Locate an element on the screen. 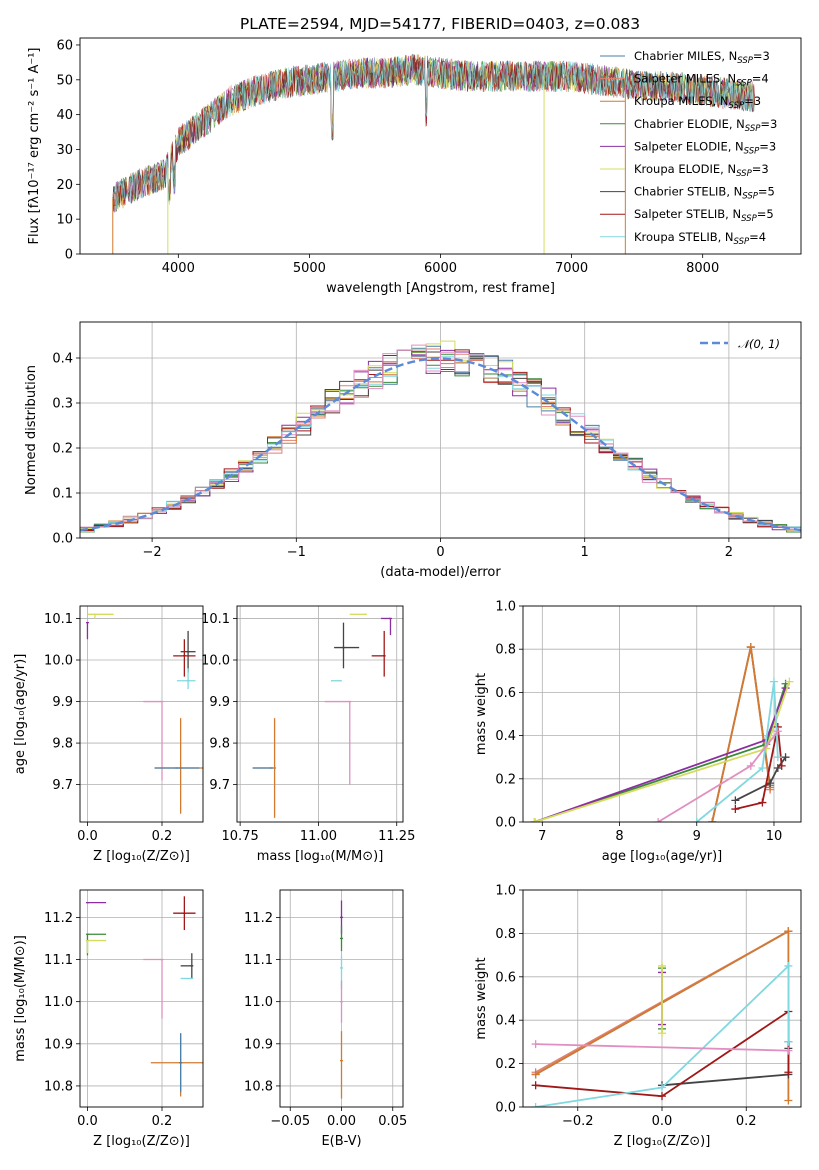  mass-vs-extinction-panel: −0.05 0.00 0.05 10.8 10.9 11.0 11.1 11.2 E(B-V) is located at coordinates (325, 1019).